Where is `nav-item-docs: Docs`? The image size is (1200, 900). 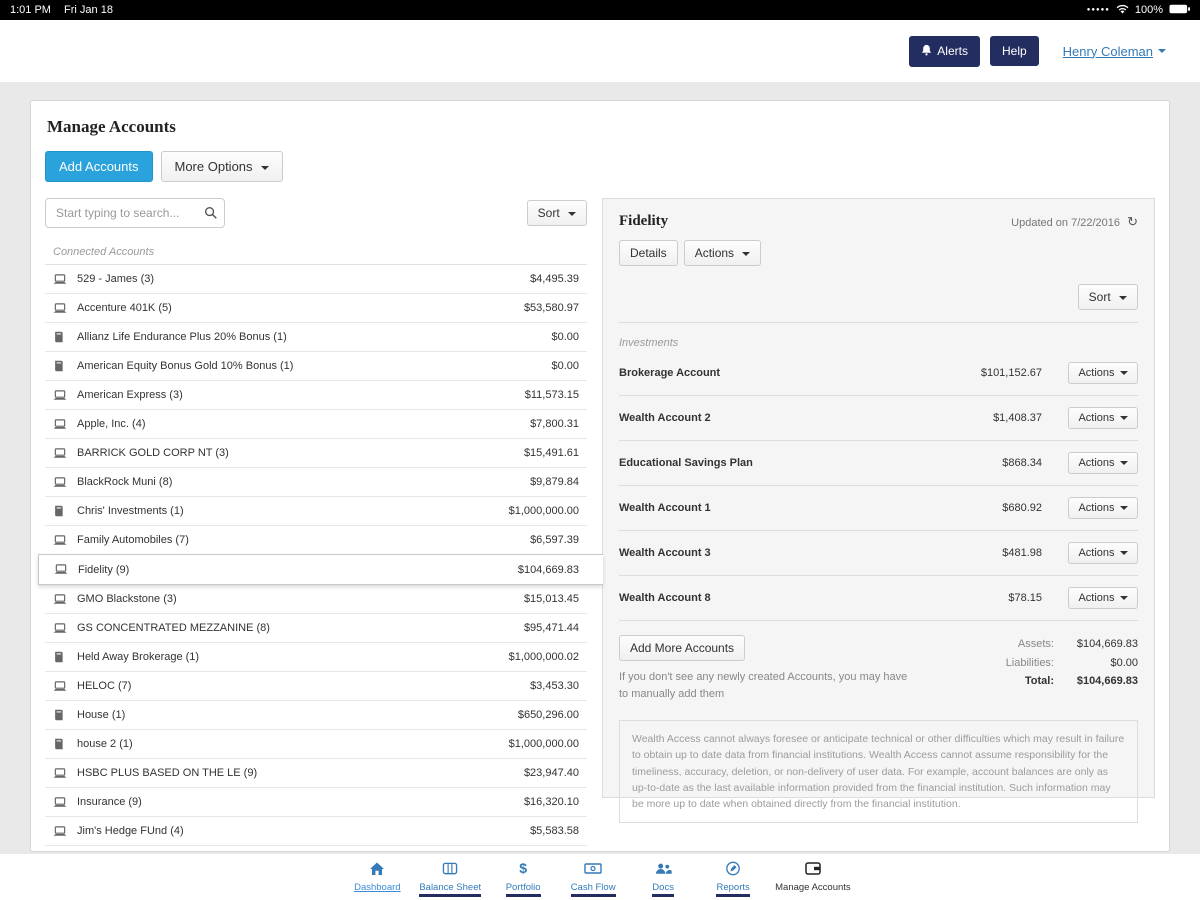
nav-item-docs: Docs is located at coordinates (663, 878).